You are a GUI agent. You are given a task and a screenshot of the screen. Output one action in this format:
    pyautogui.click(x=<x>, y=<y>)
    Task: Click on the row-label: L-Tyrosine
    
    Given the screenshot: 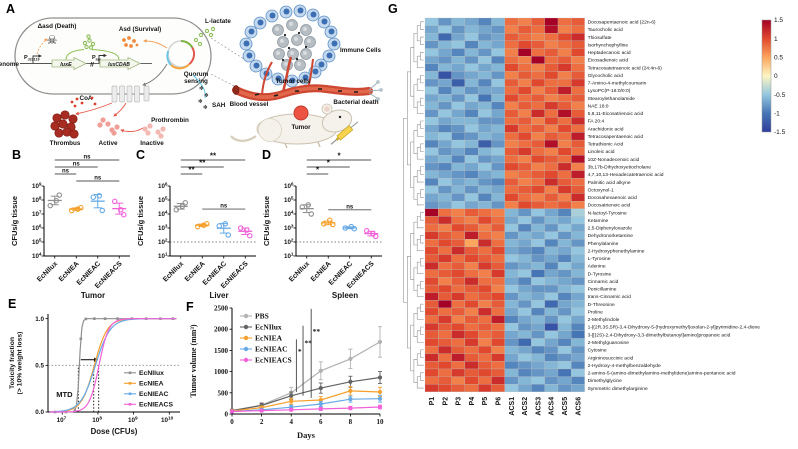 What is the action you would take?
    pyautogui.click(x=599, y=259)
    